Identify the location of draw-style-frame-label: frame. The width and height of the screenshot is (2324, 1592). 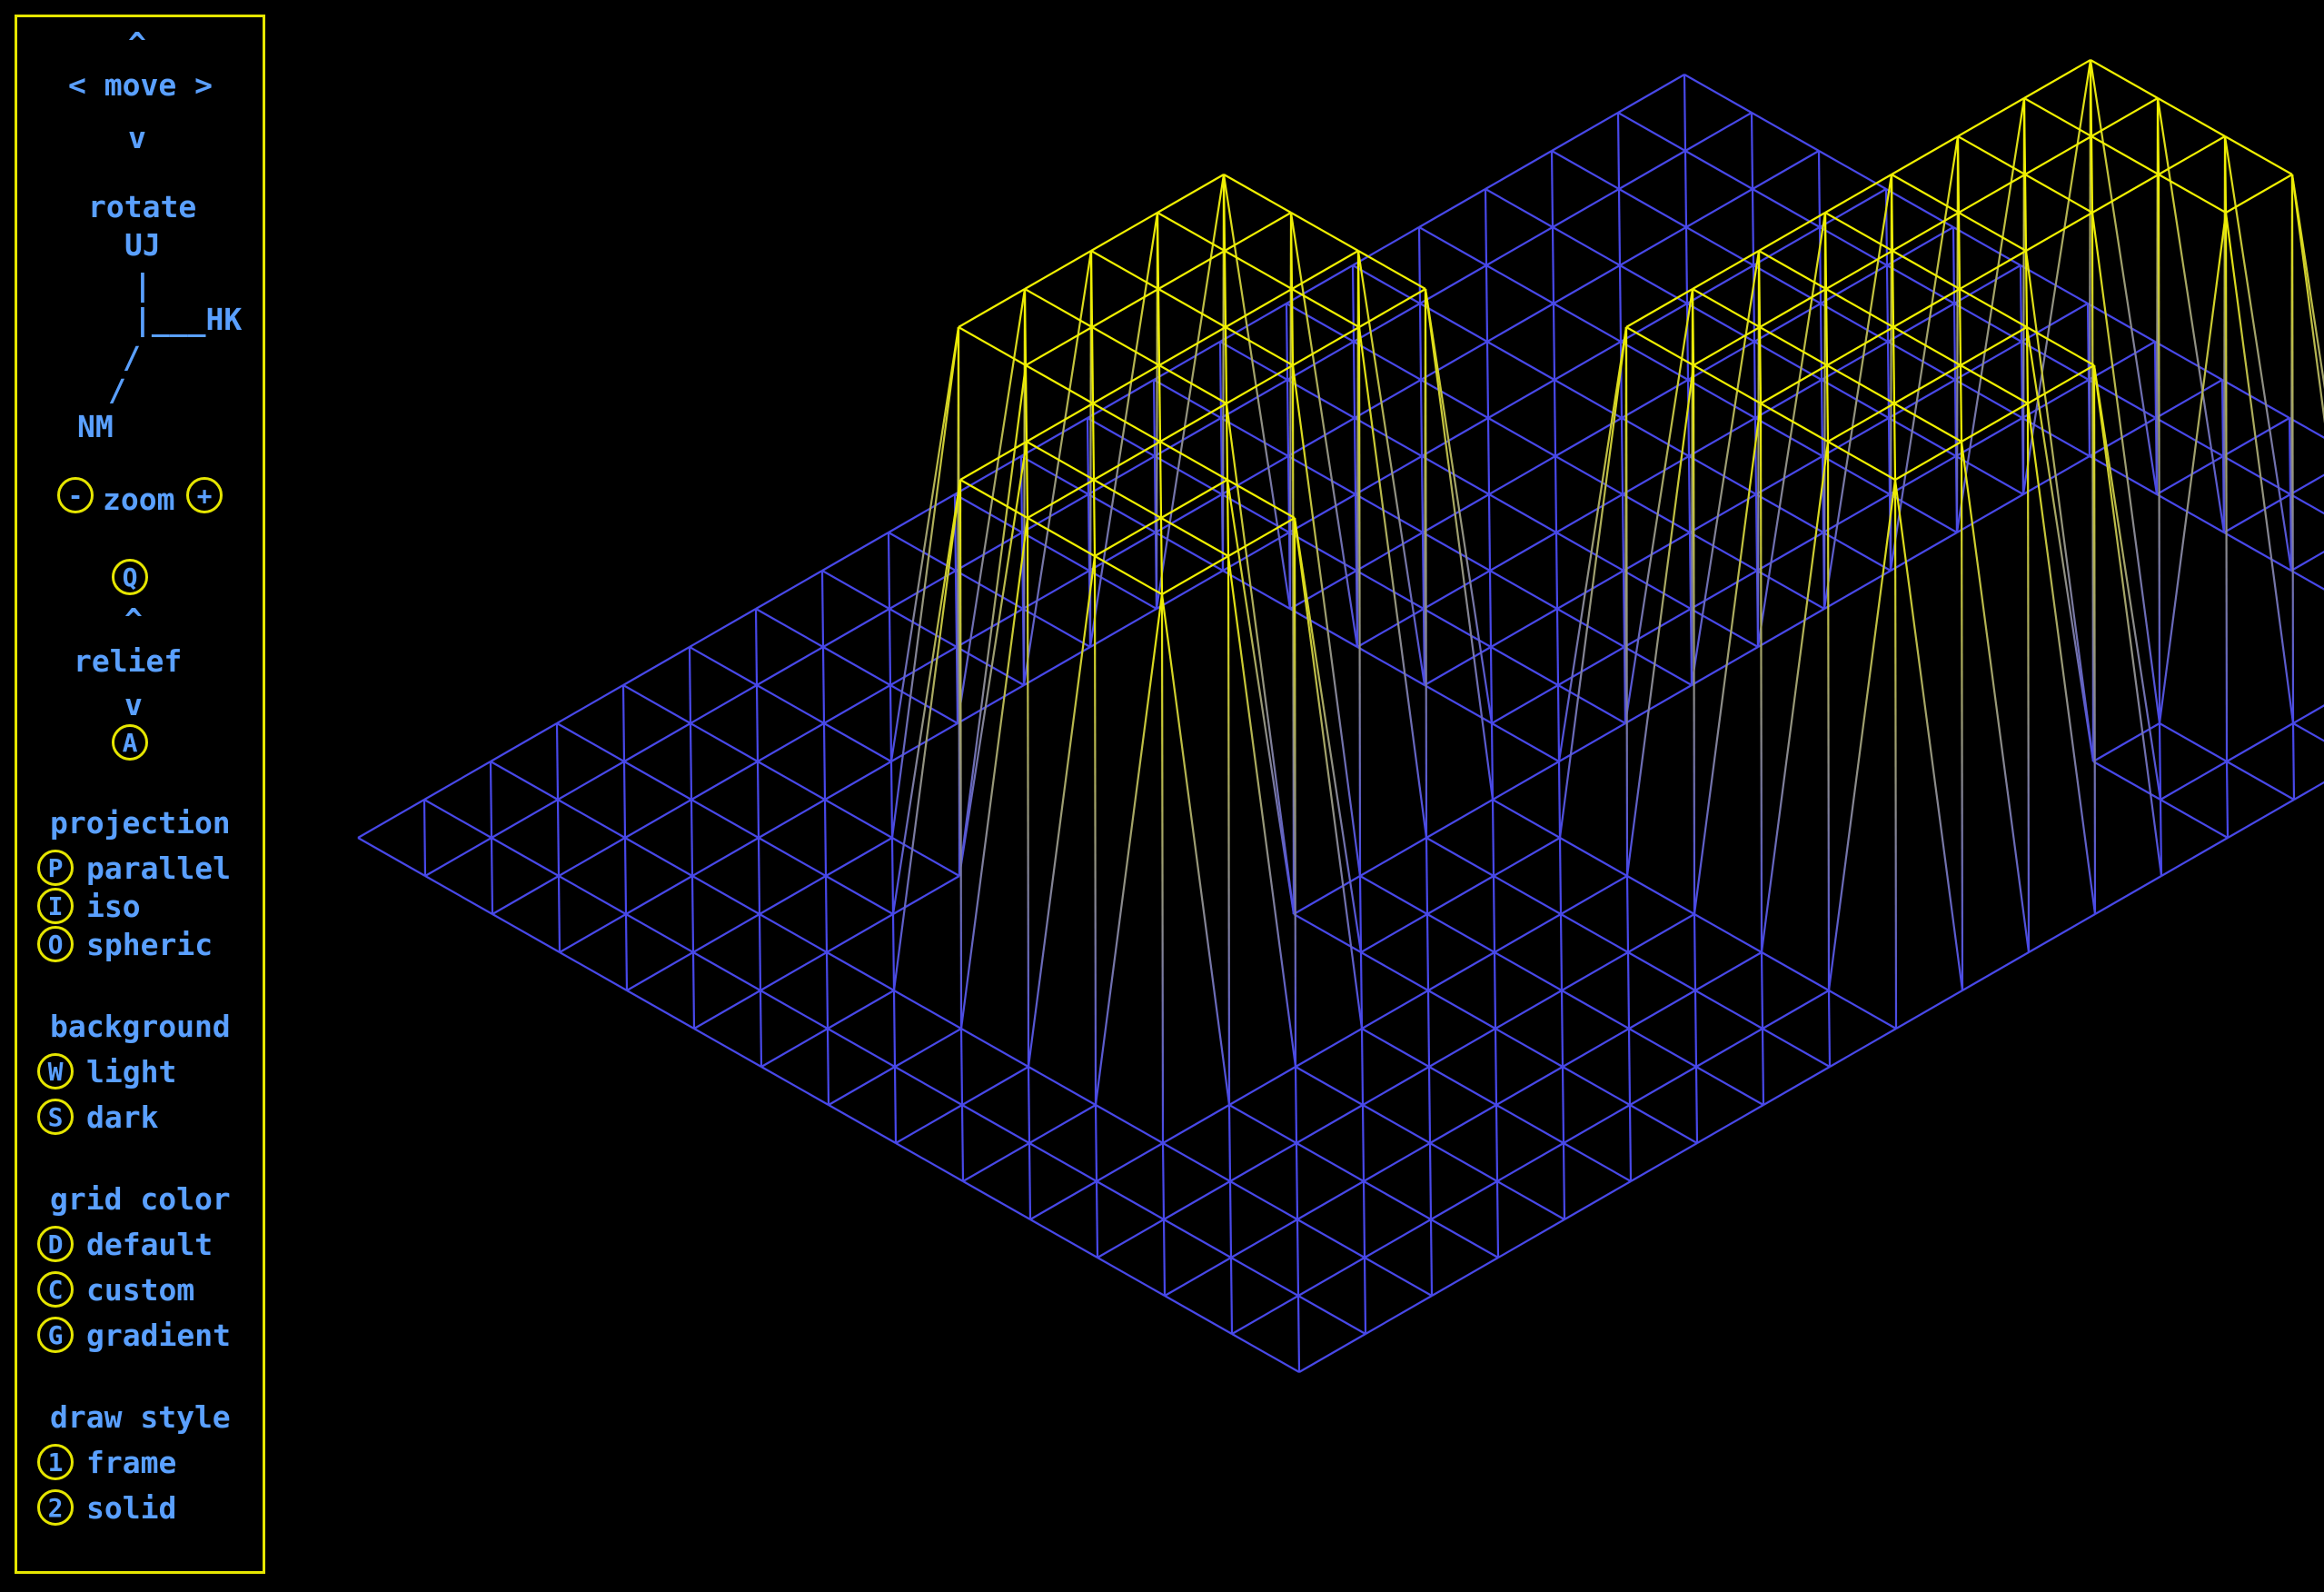
(131, 1462).